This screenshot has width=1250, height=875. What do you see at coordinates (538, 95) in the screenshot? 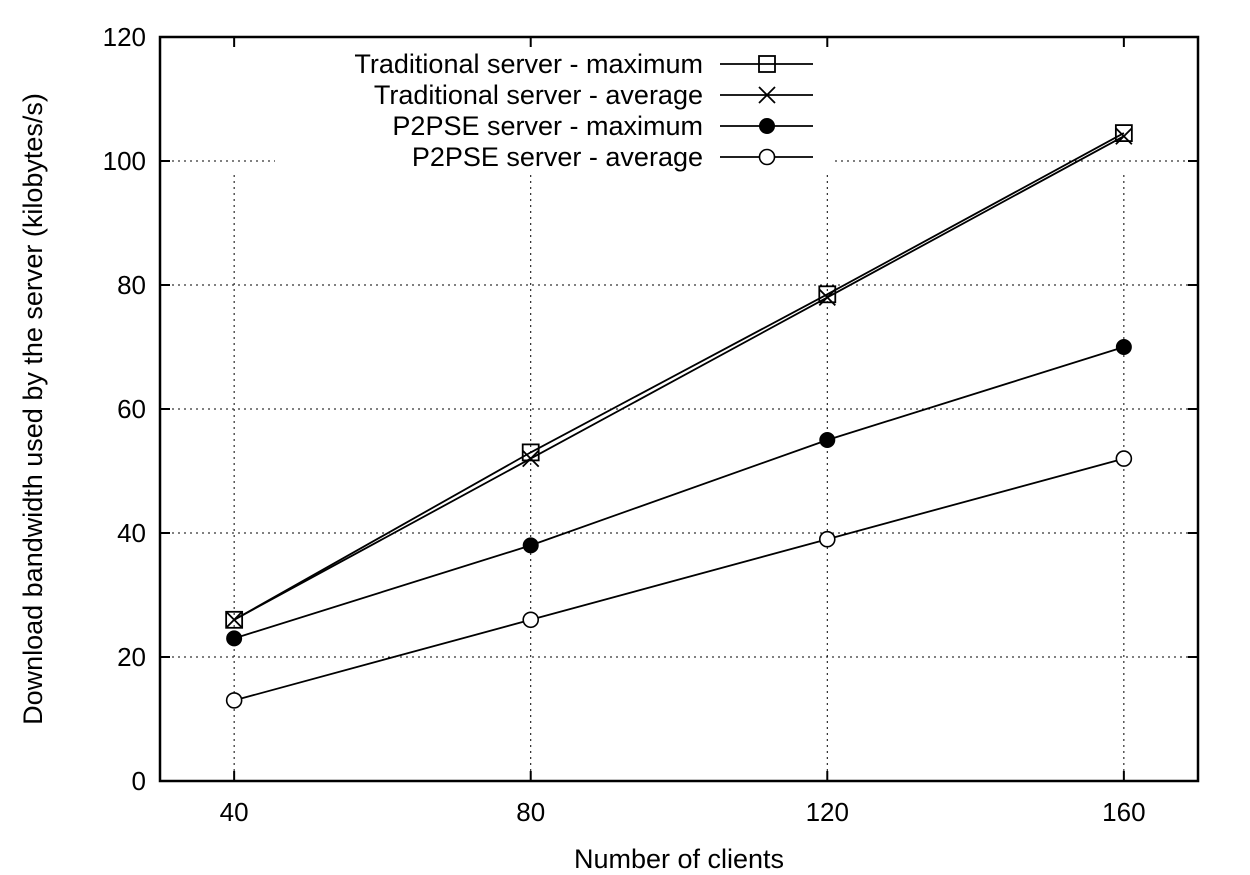
I see `legend-label: Traditional server - average` at bounding box center [538, 95].